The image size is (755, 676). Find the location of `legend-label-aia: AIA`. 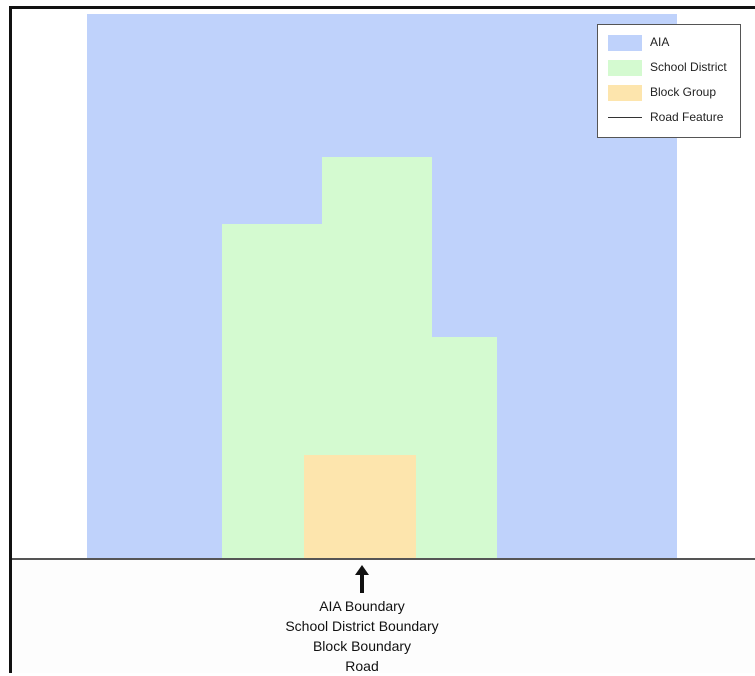

legend-label-aia: AIA is located at coordinates (660, 42).